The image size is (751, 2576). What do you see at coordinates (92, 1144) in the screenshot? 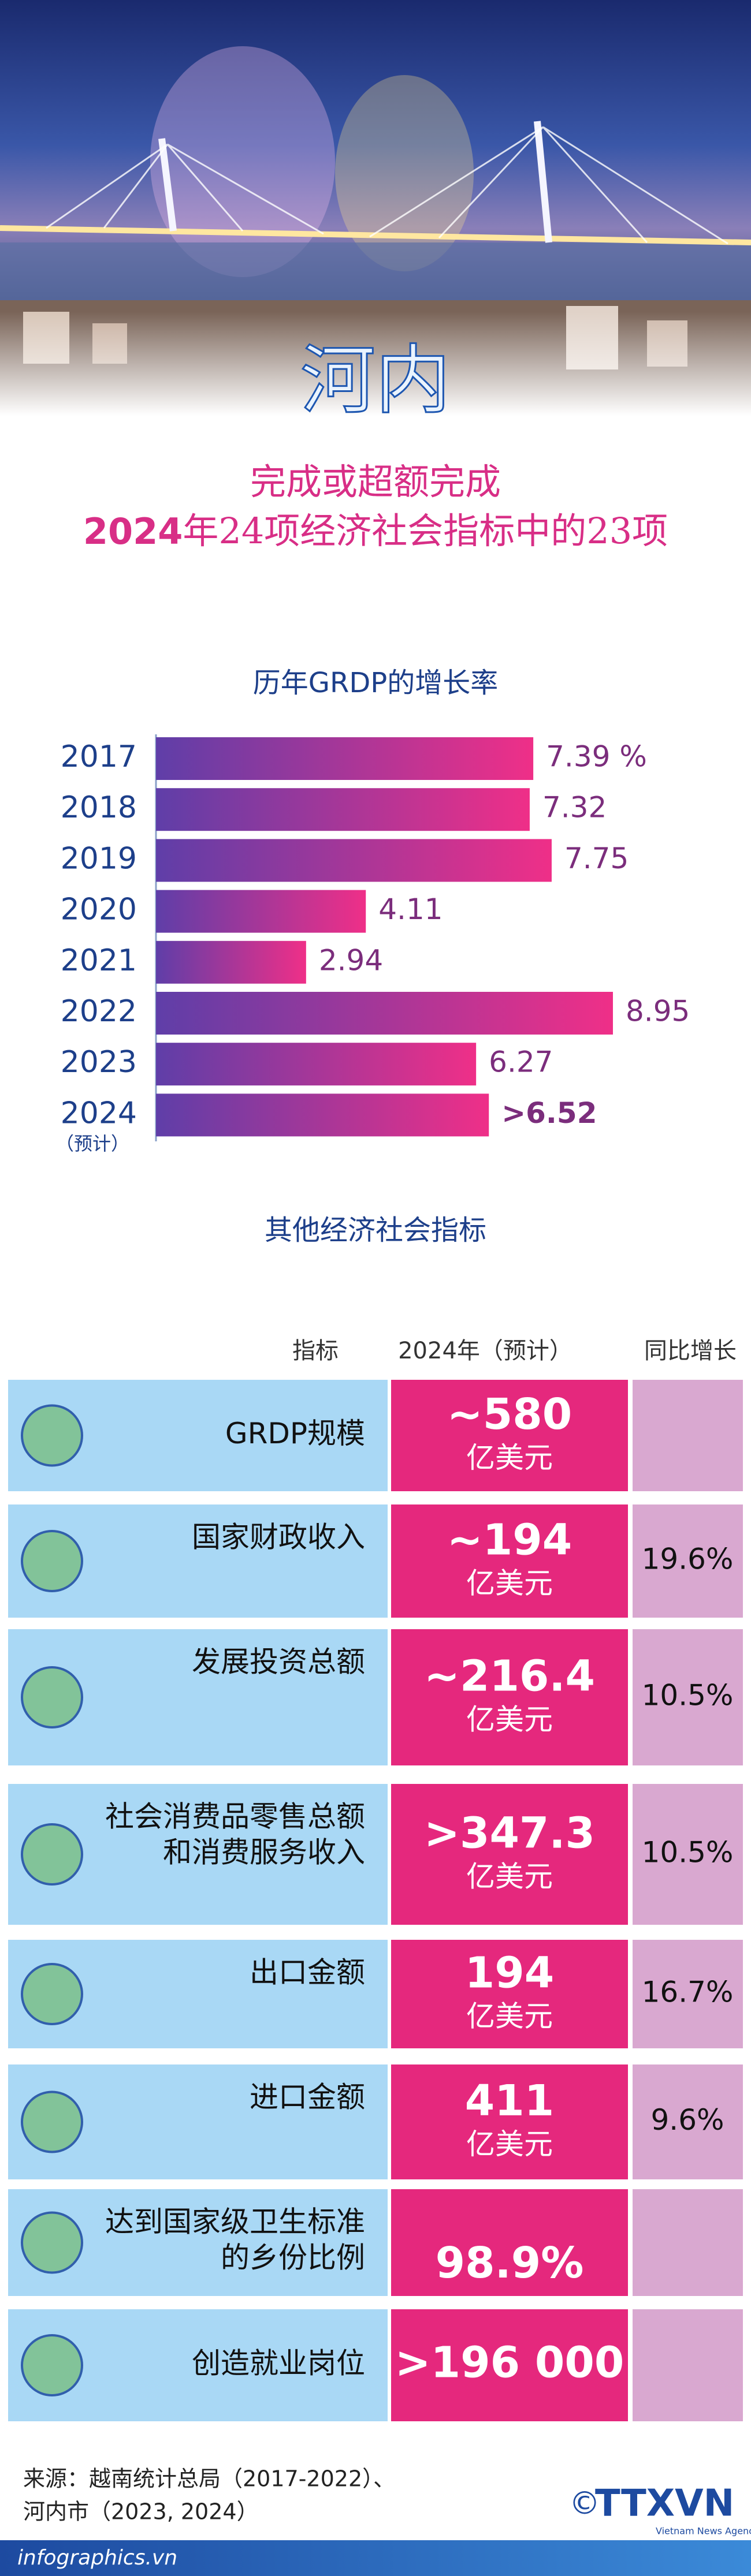
I see `estimate-note: （预计）` at bounding box center [92, 1144].